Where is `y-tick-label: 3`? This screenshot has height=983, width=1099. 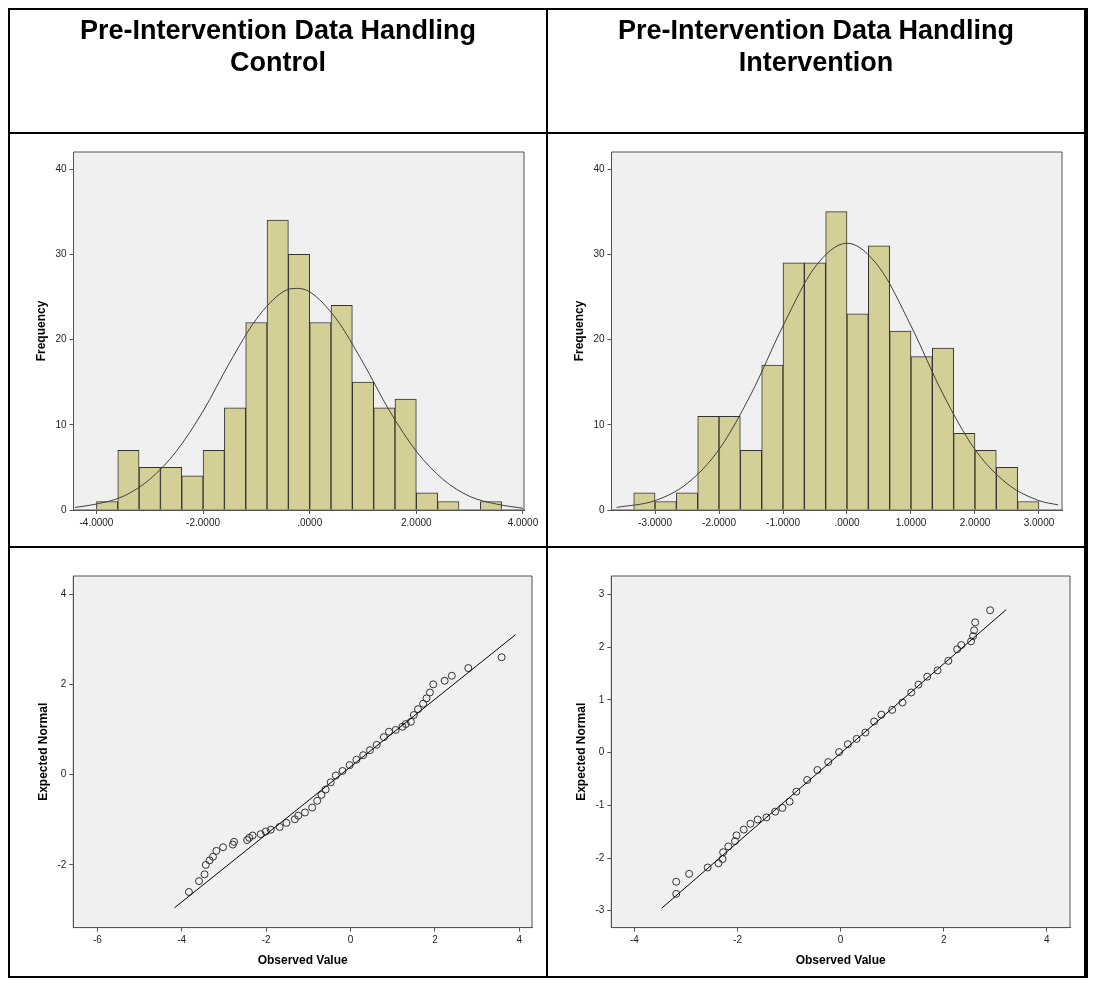
y-tick-label: 3 is located at coordinates (601, 594).